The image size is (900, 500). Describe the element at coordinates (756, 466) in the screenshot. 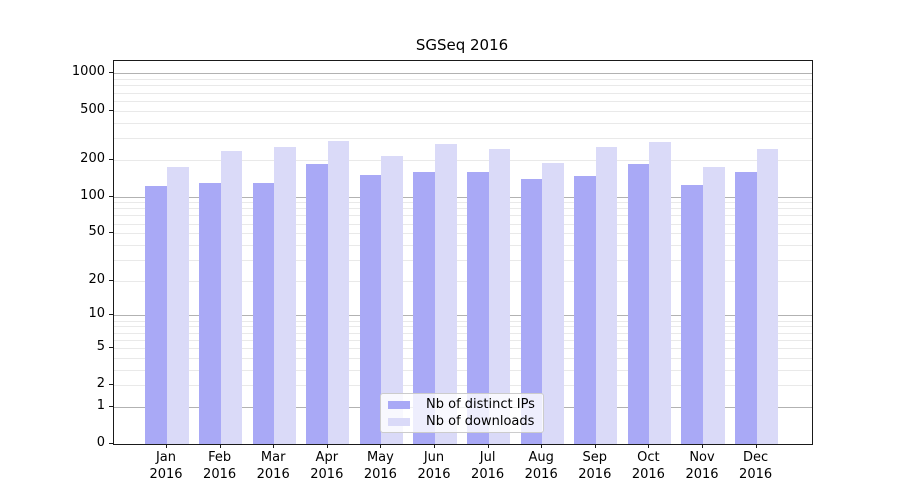

I see `x-tick-label: Dec 2016` at that location.